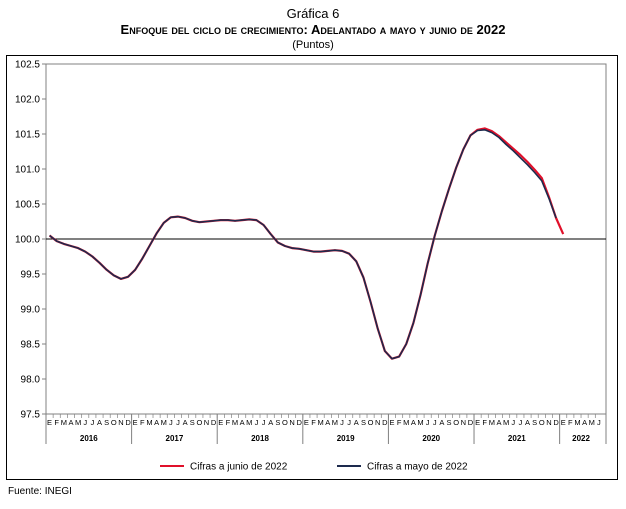 The height and width of the screenshot is (509, 626). Describe the element at coordinates (31, 275) in the screenshot. I see `y-tick-label: 99.5` at that location.